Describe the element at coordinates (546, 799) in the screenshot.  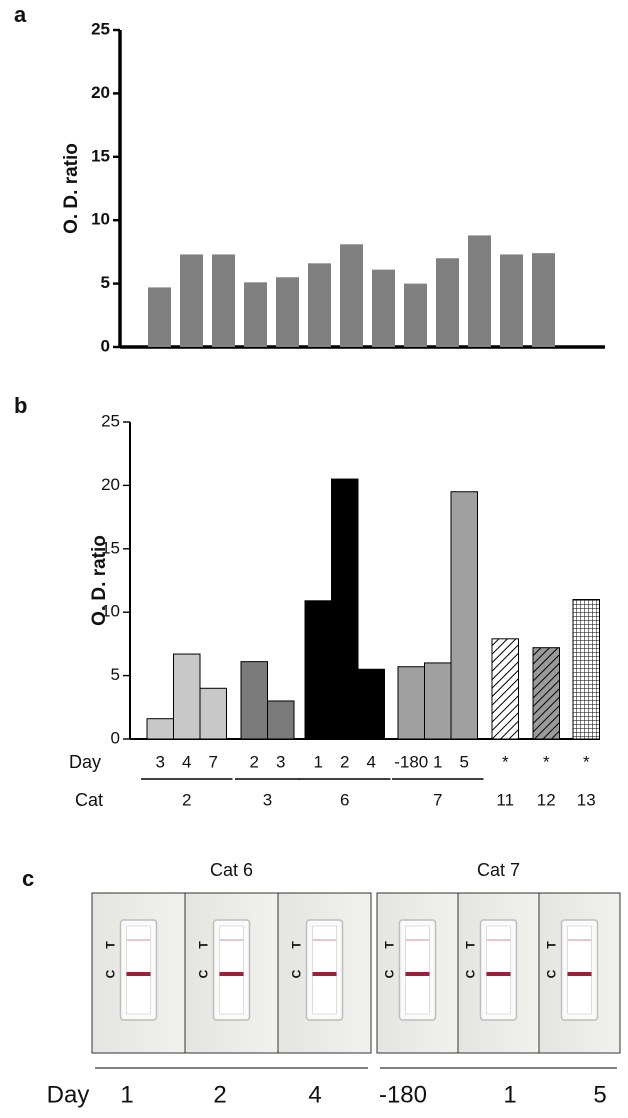
I see `group-label: 12` at that location.